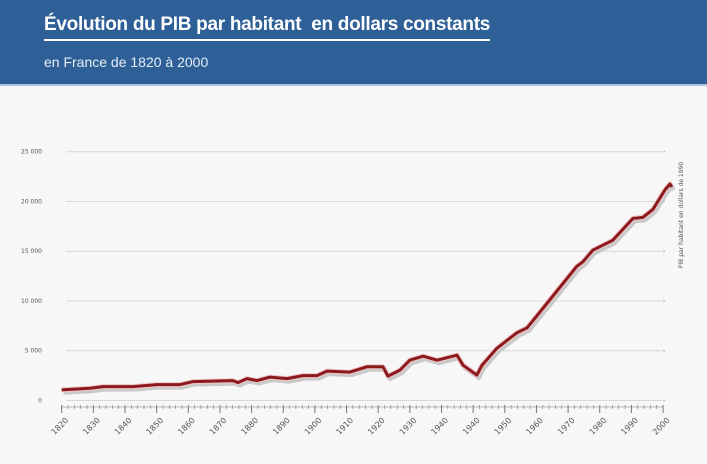 This screenshot has width=707, height=464. What do you see at coordinates (376, 426) in the screenshot?
I see `x-tick-label: 1920` at bounding box center [376, 426].